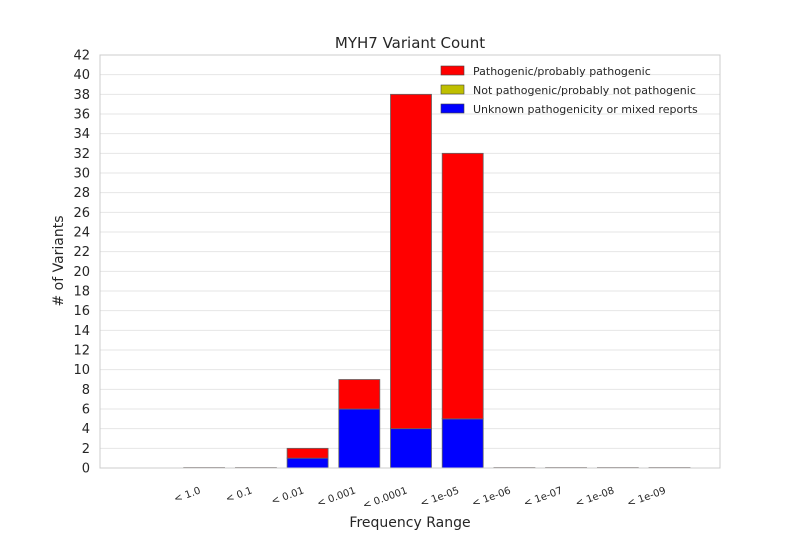 The width and height of the screenshot is (800, 550). I want to click on x-tick-label: < 0.1, so click(239, 495).